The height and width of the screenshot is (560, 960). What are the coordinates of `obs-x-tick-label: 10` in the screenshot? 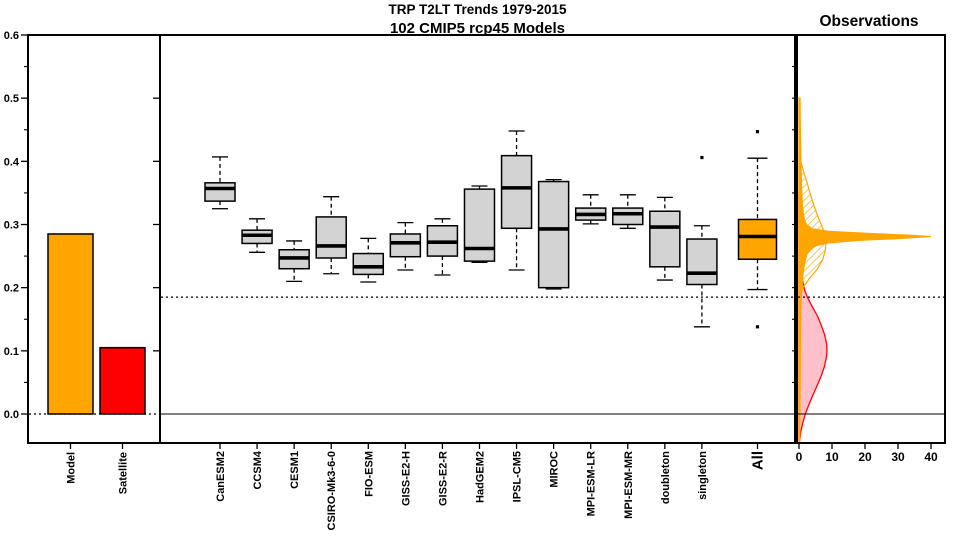 It's located at (832, 457).